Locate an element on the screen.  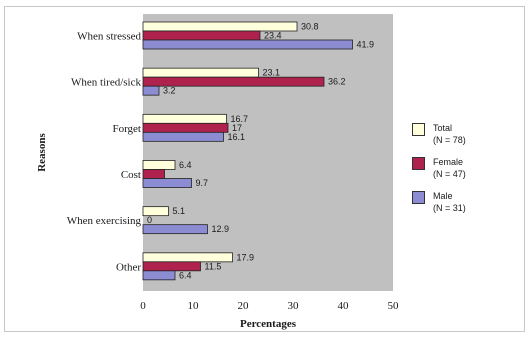
x-axis-title: Percentages is located at coordinates (268, 324).